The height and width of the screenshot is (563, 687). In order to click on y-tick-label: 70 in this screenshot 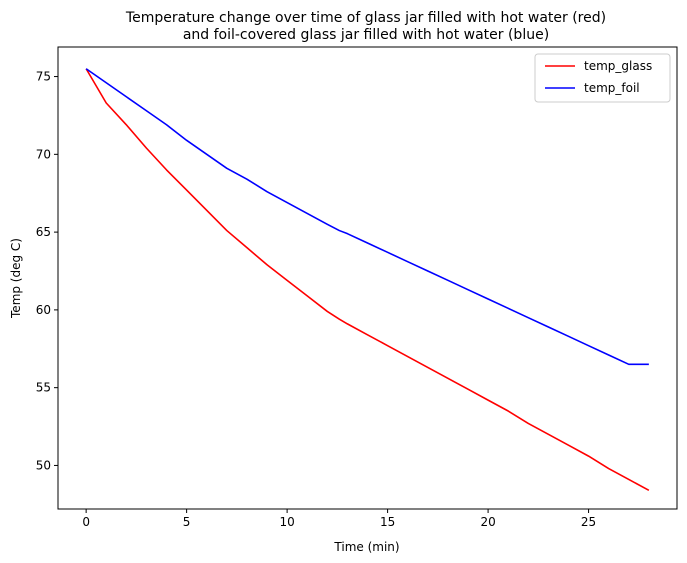, I will do `click(43, 154)`.